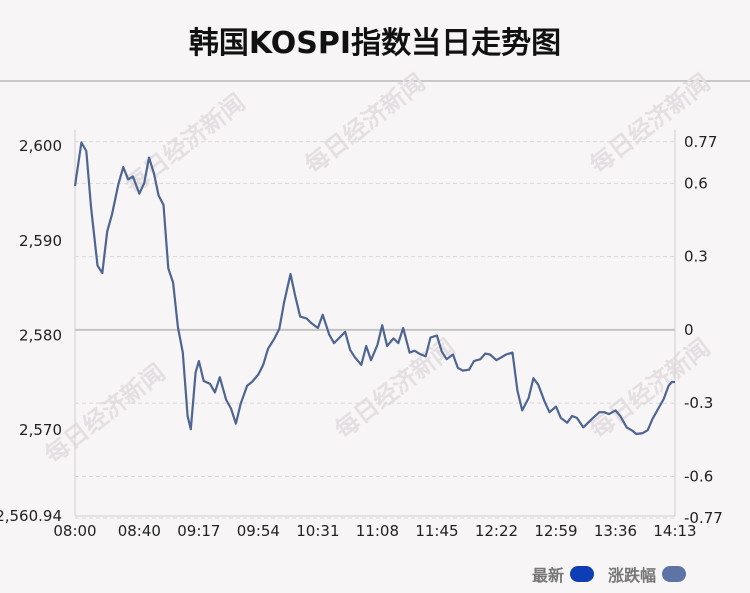  What do you see at coordinates (548, 575) in the screenshot?
I see `legend-label-latest: 最新` at bounding box center [548, 575].